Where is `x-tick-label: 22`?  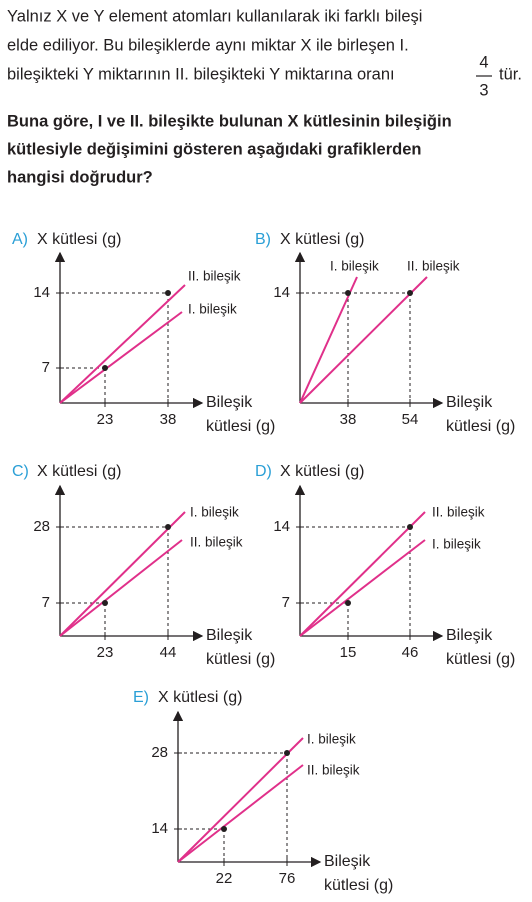
x-tick-label: 22 is located at coordinates (224, 878).